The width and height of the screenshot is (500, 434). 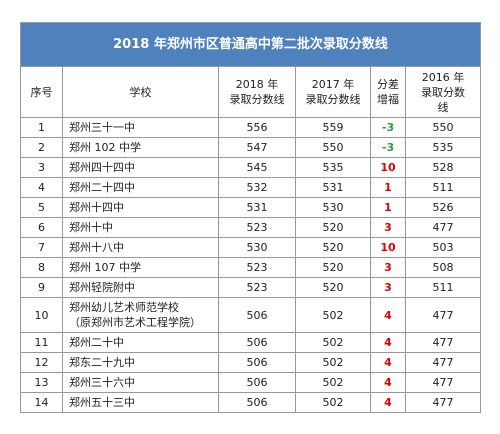 What do you see at coordinates (41, 92) in the screenshot?
I see `header-cell: 序号` at bounding box center [41, 92].